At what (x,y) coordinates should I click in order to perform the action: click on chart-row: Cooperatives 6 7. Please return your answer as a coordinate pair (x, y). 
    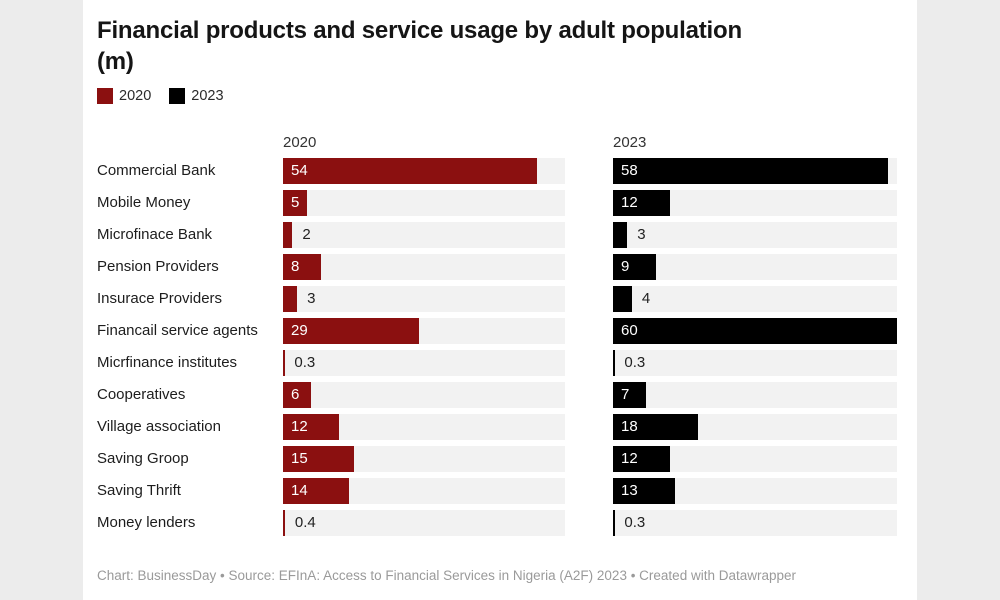
    Looking at the image, I should click on (500, 395).